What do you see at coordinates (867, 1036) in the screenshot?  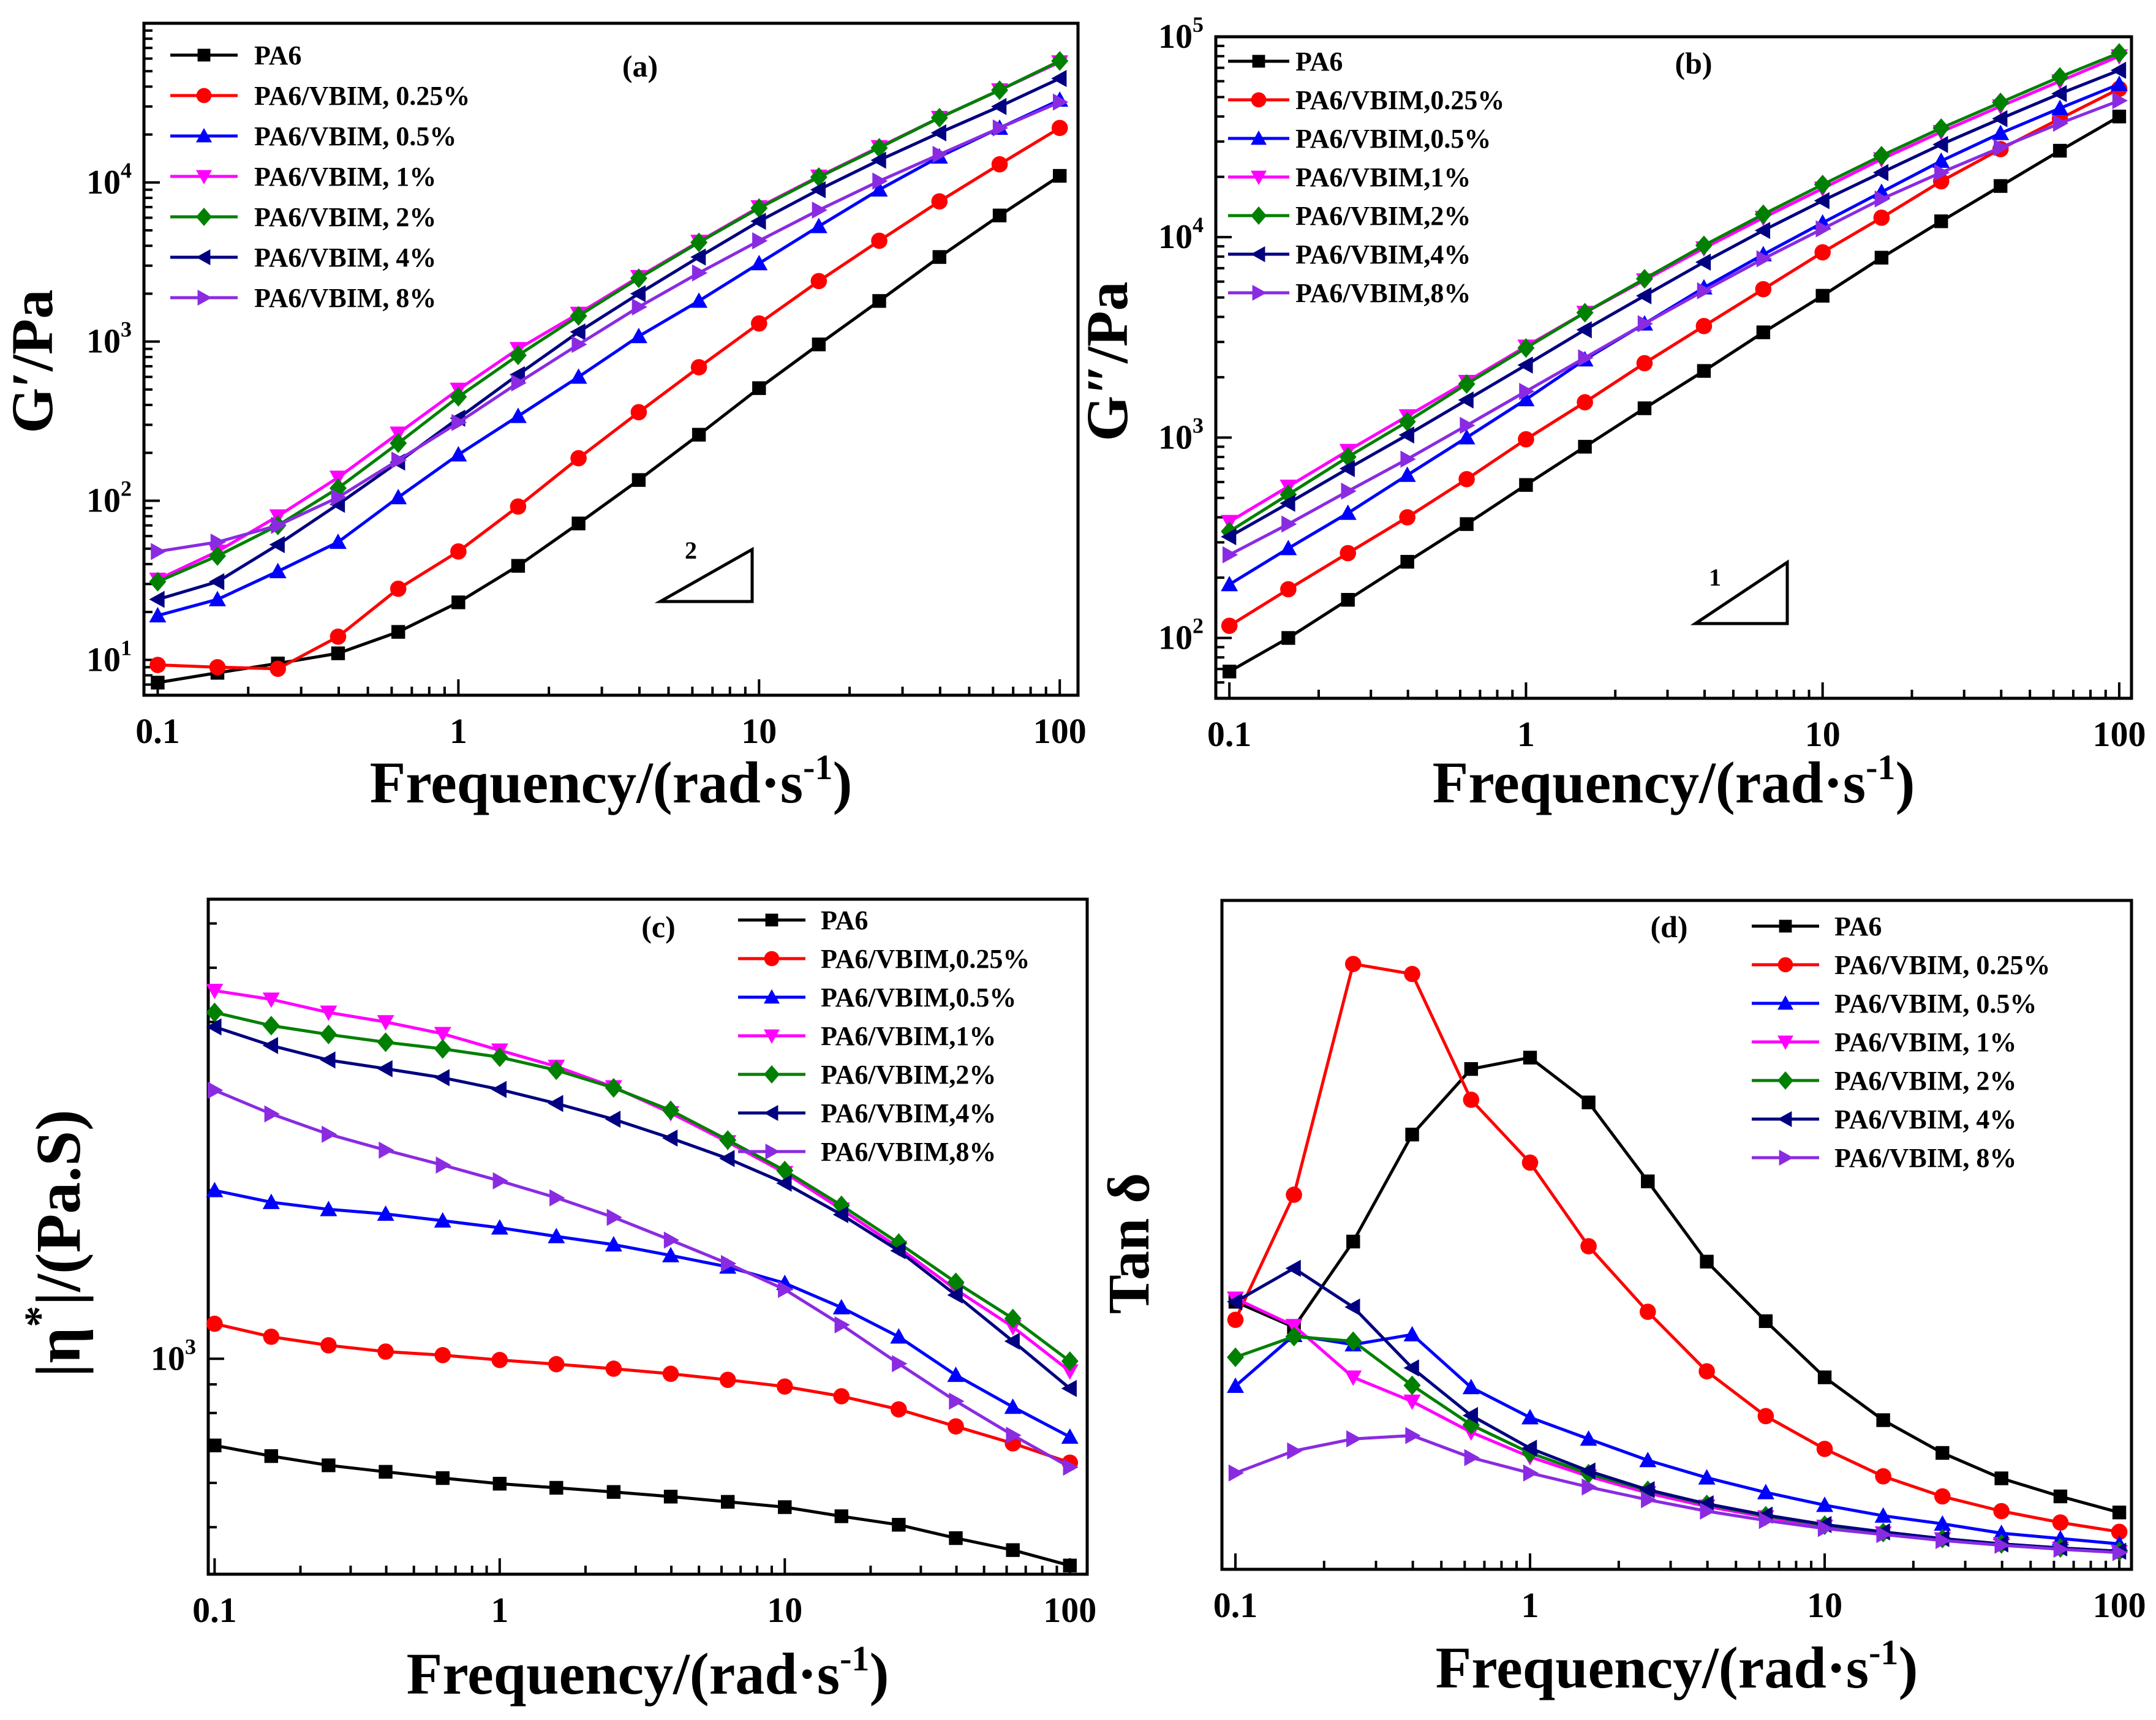 I see `legend-entry: PA6/VBIM,1%` at bounding box center [867, 1036].